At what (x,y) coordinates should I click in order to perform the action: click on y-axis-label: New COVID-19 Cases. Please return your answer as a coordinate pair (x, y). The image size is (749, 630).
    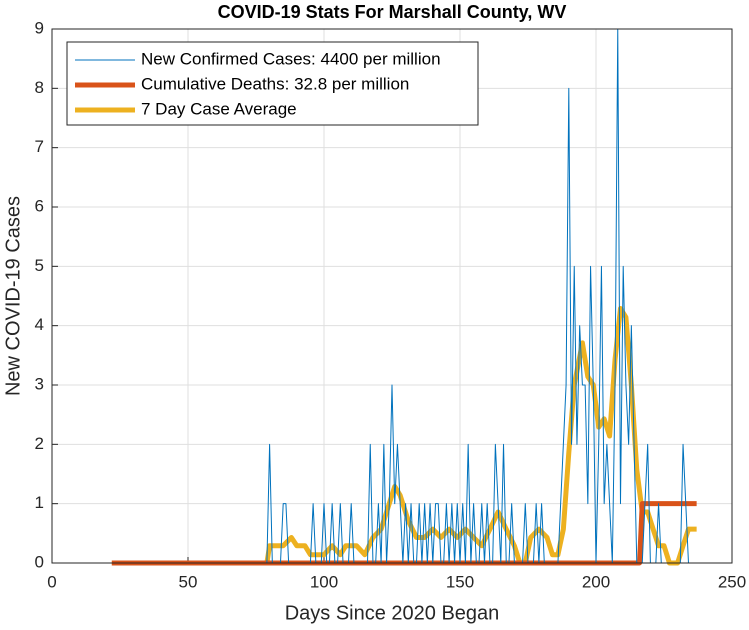
    Looking at the image, I should click on (13, 296).